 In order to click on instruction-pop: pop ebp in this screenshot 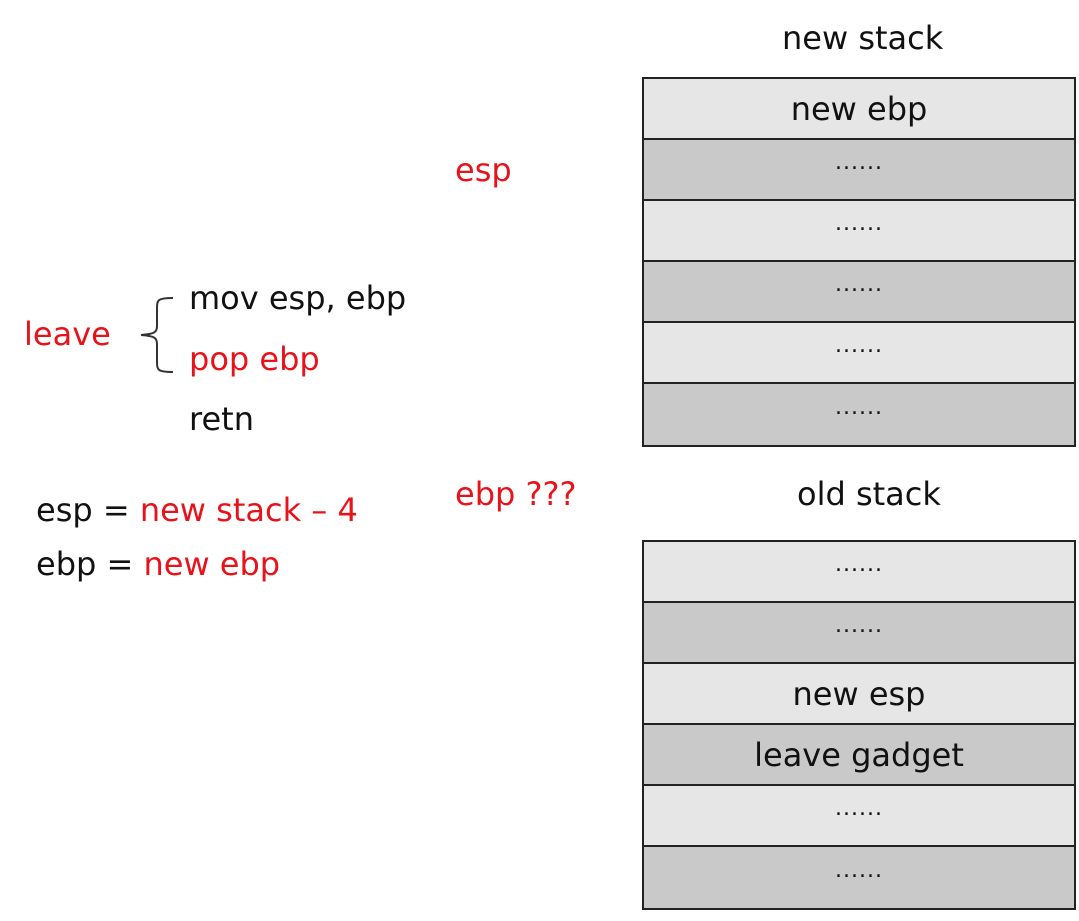, I will do `click(254, 359)`.